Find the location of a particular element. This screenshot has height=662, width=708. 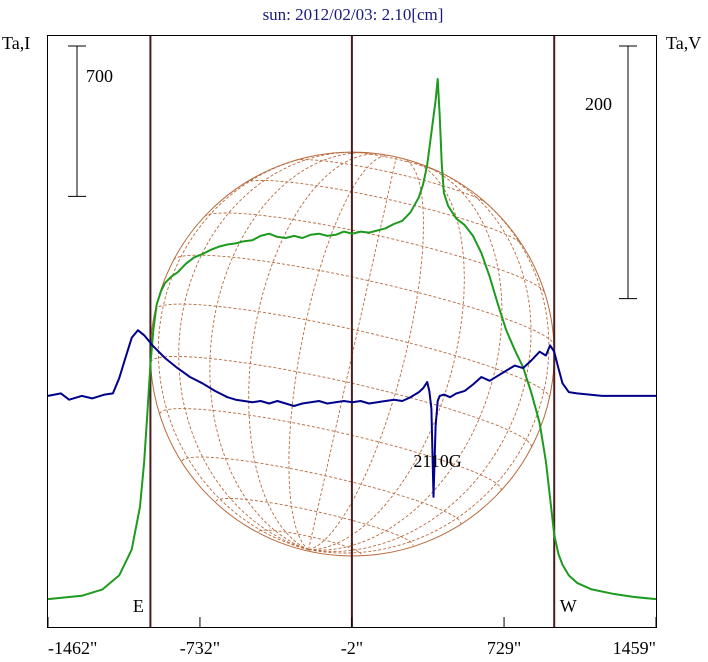

x-tick-label: -2" is located at coordinates (352, 648).